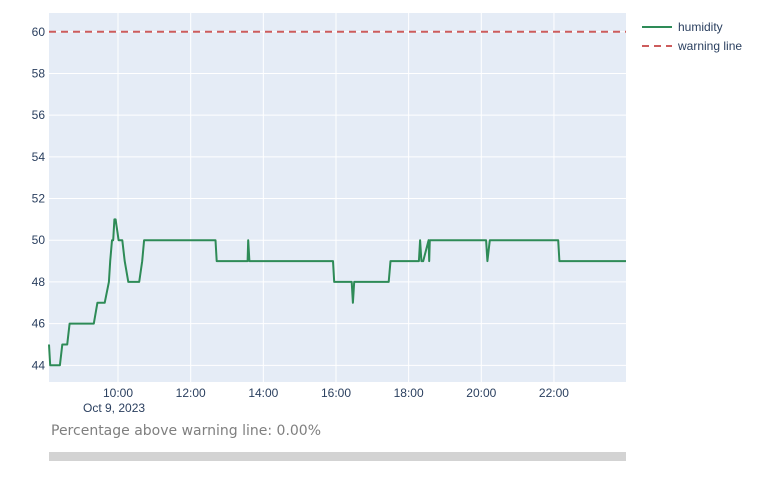 The height and width of the screenshot is (493, 760). I want to click on legend-label-humidity: humidity, so click(700, 27).